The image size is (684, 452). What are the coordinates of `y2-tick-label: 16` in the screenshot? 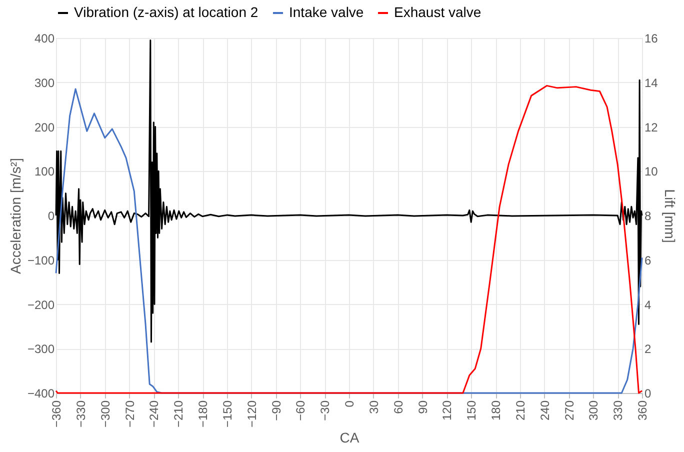 It's located at (651, 39).